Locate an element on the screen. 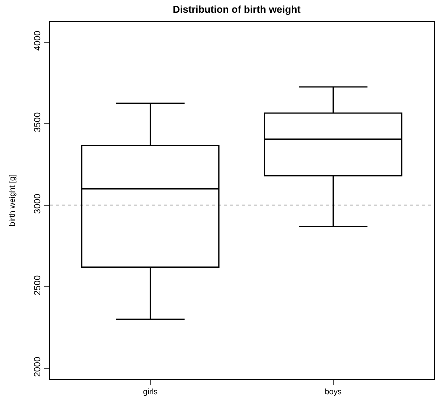 Image resolution: width=447 pixels, height=409 pixels. y-tick-label: 4000 is located at coordinates (37, 41).